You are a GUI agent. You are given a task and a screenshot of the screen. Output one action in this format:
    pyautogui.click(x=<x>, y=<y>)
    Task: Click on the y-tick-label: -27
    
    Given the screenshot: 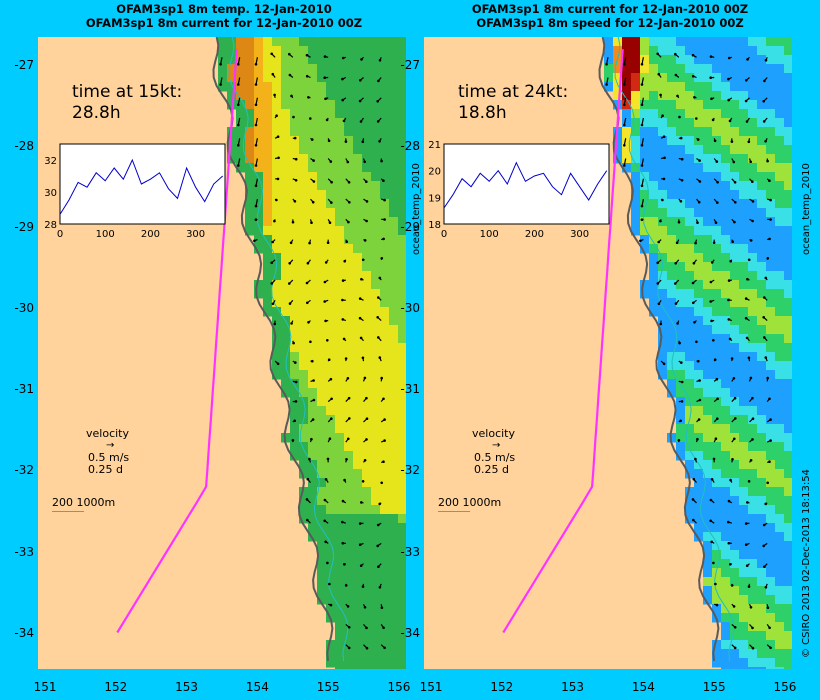 What is the action you would take?
    pyautogui.click(x=24, y=65)
    